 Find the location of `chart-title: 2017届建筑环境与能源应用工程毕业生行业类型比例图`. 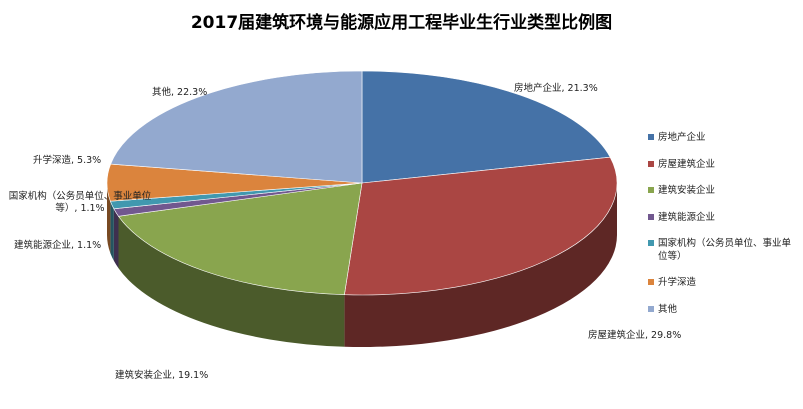

chart-title: 2017届建筑环境与能源应用工程毕业生行业类型比例图 is located at coordinates (401, 23).